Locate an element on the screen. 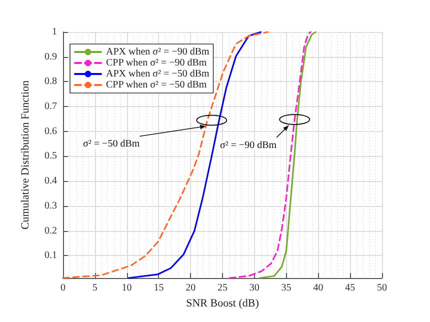  legend-label: CPP when σ² = −90 dBm is located at coordinates (156, 63).